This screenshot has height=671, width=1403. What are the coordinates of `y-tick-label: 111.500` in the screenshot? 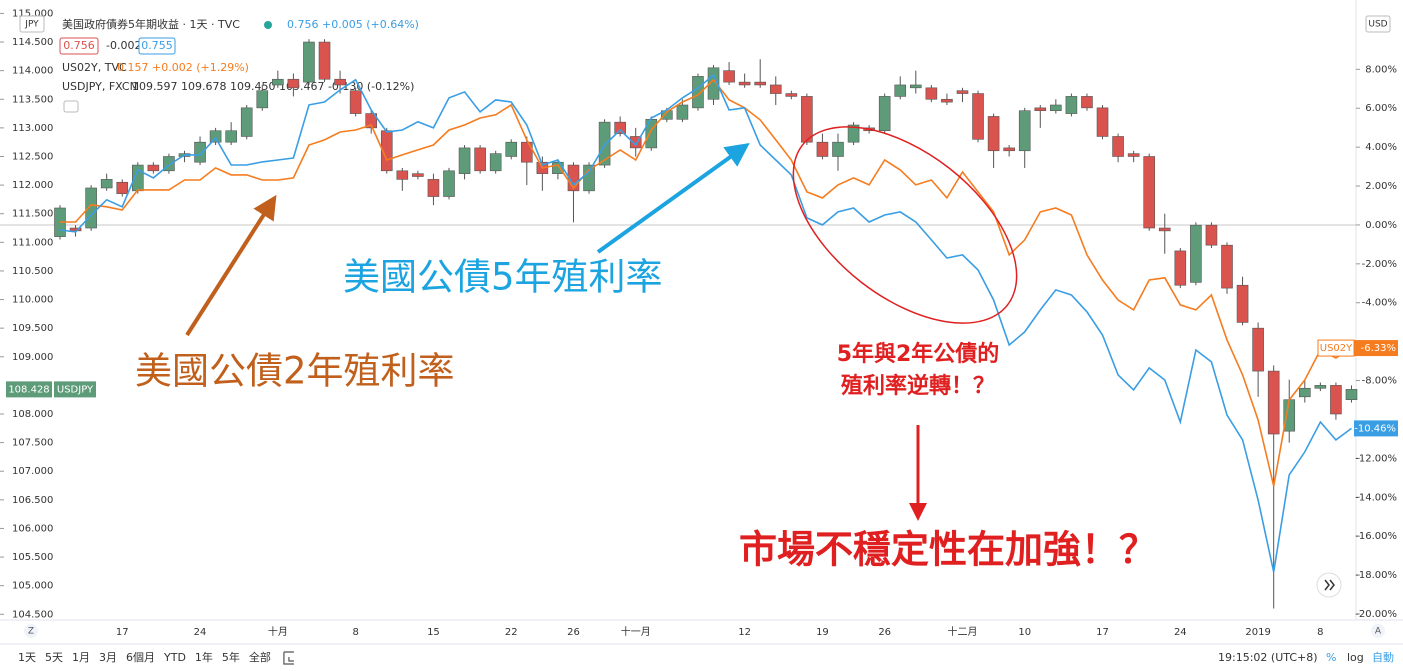 It's located at (32, 214).